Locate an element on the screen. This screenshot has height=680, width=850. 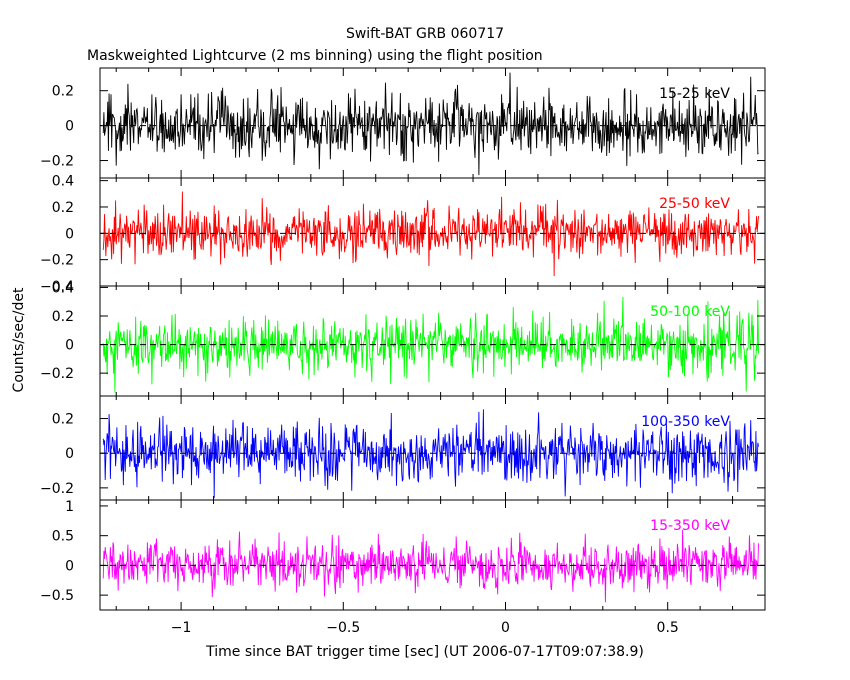
y-tick-label-3-0: −0.2 is located at coordinates (57, 374).